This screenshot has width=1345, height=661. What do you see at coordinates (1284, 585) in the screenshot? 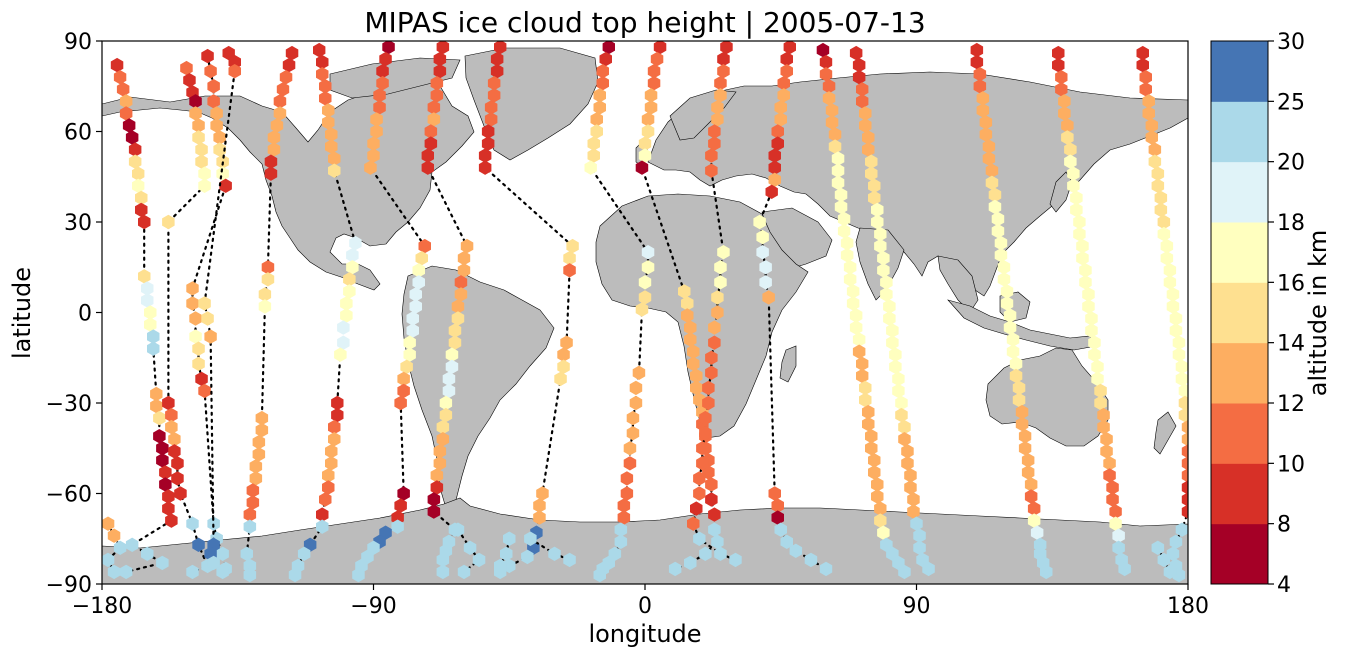
I see `colorbar-tick-label: 4` at bounding box center [1284, 585].